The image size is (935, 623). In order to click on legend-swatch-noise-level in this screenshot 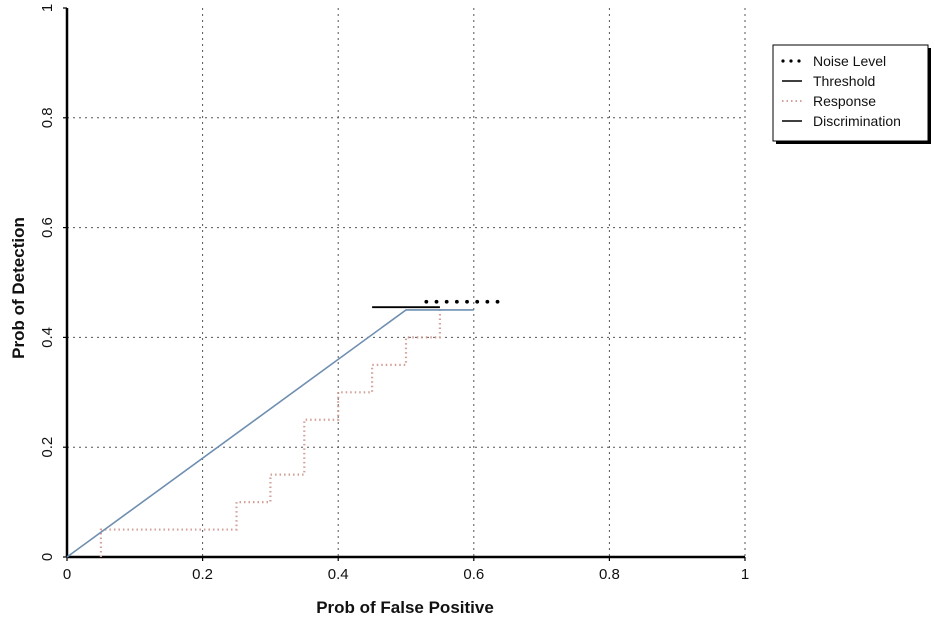, I will do `click(791, 61)`.